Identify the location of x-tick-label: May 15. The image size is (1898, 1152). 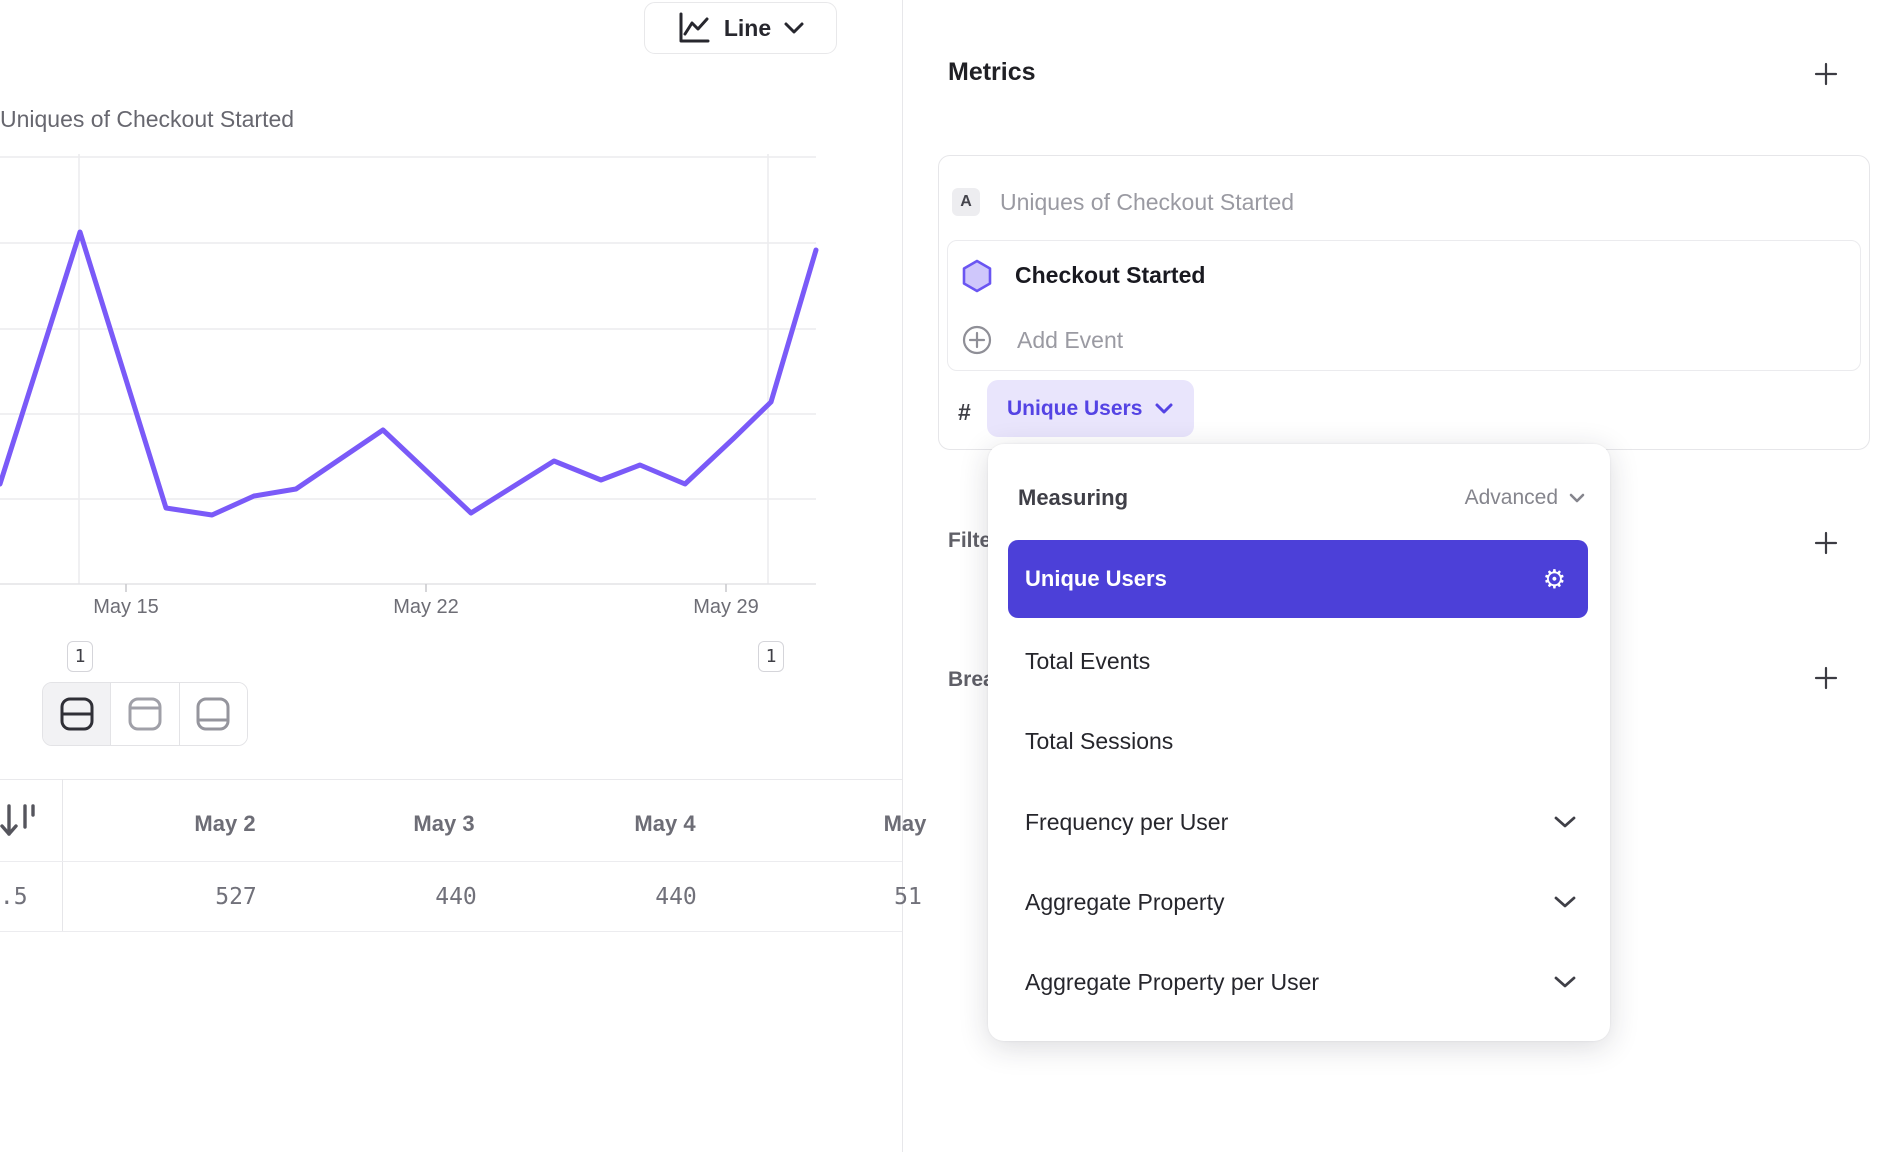
(126, 607).